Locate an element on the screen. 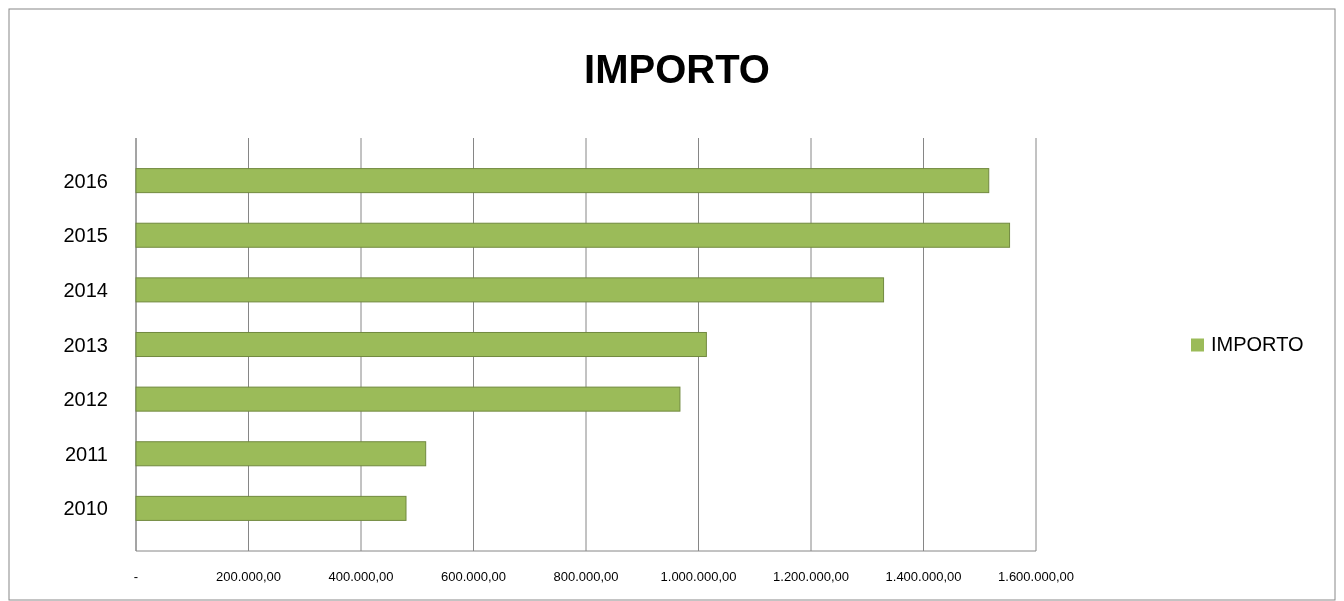 The height and width of the screenshot is (601, 1344). y-tick-label: 2011 is located at coordinates (86, 453).